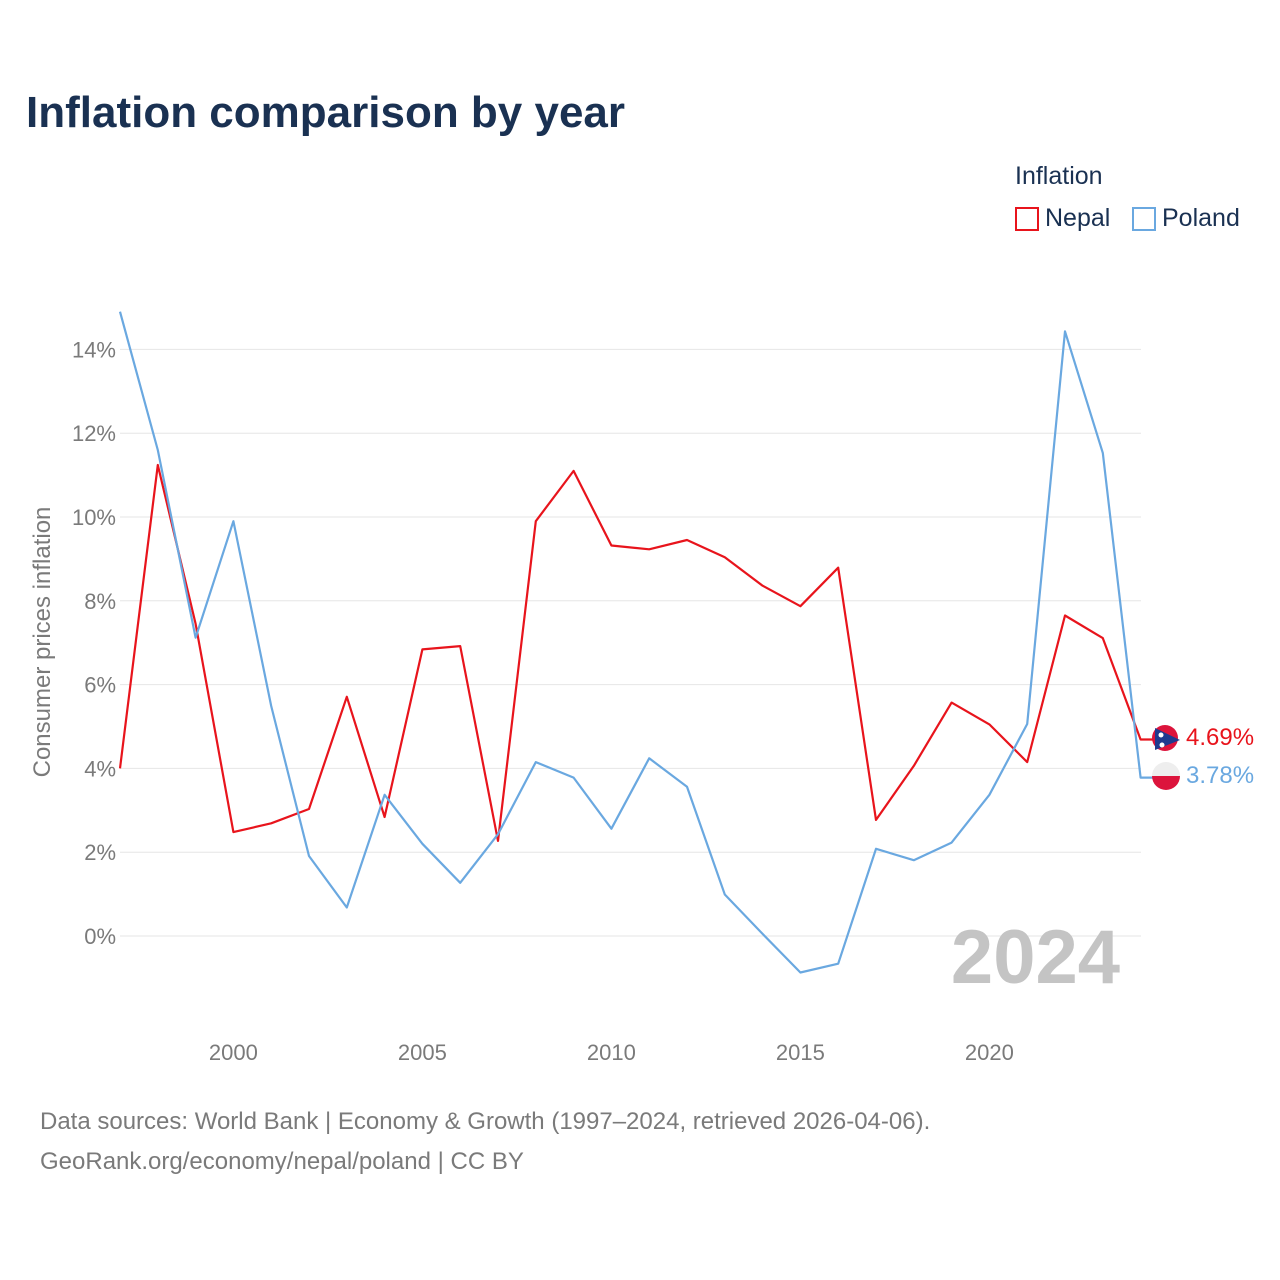 The image size is (1280, 1280). I want to click on chart-title: Inflation comparison by year, so click(326, 112).